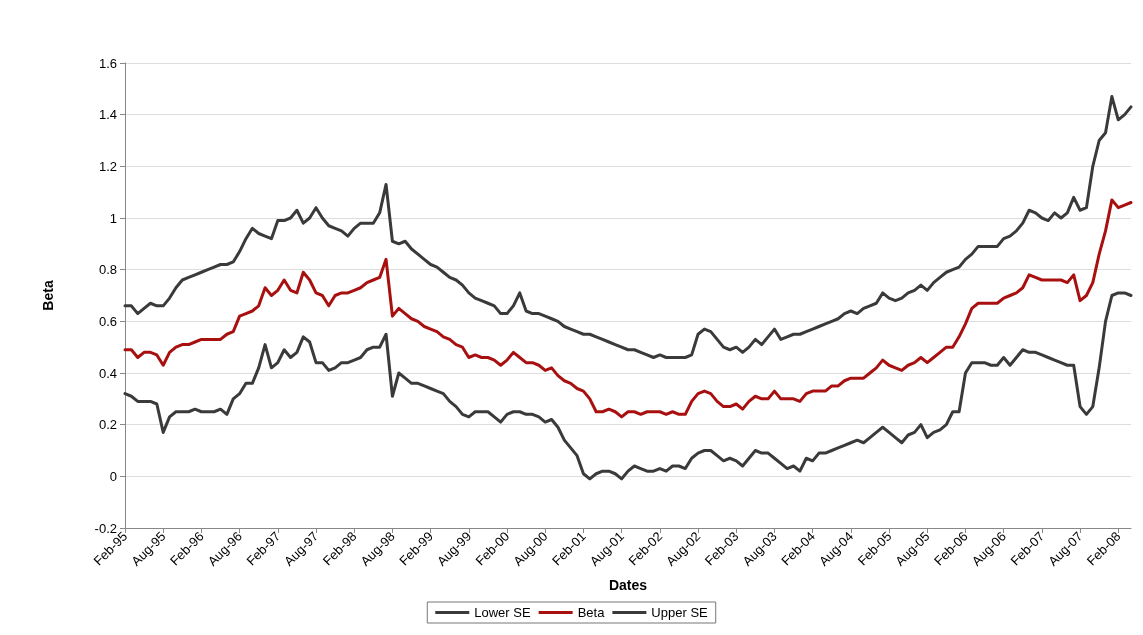 The width and height of the screenshot is (1143, 635). I want to click on legend-label: Beta, so click(591, 612).